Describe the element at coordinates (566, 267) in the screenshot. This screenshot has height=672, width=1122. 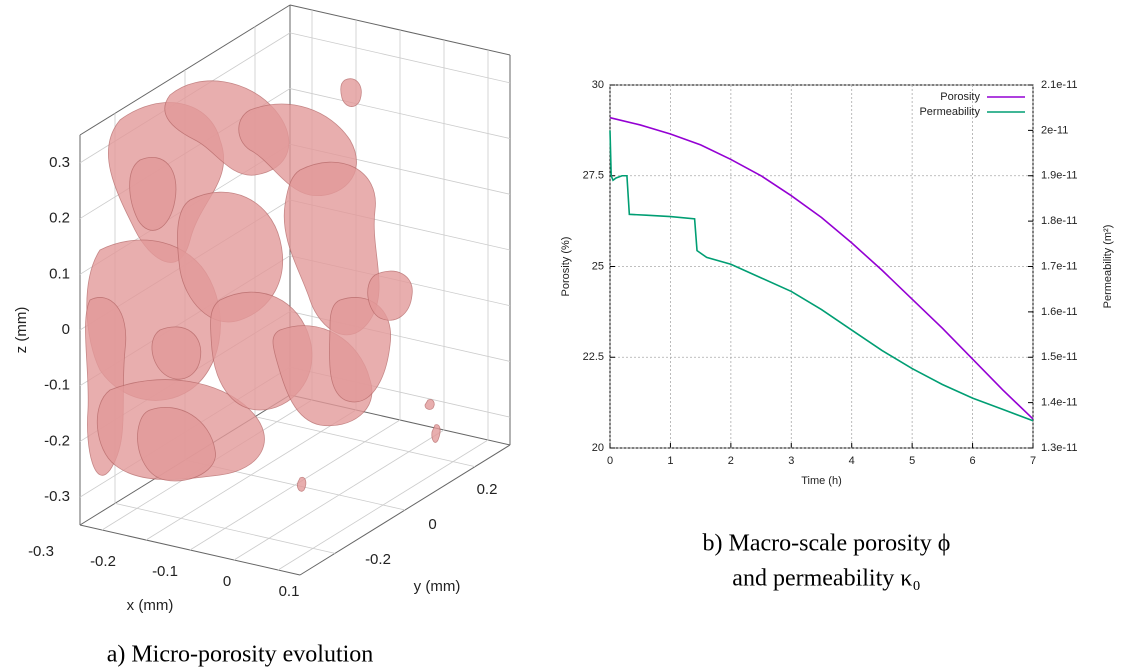
I see `y-axis-label: Porosity (%)` at that location.